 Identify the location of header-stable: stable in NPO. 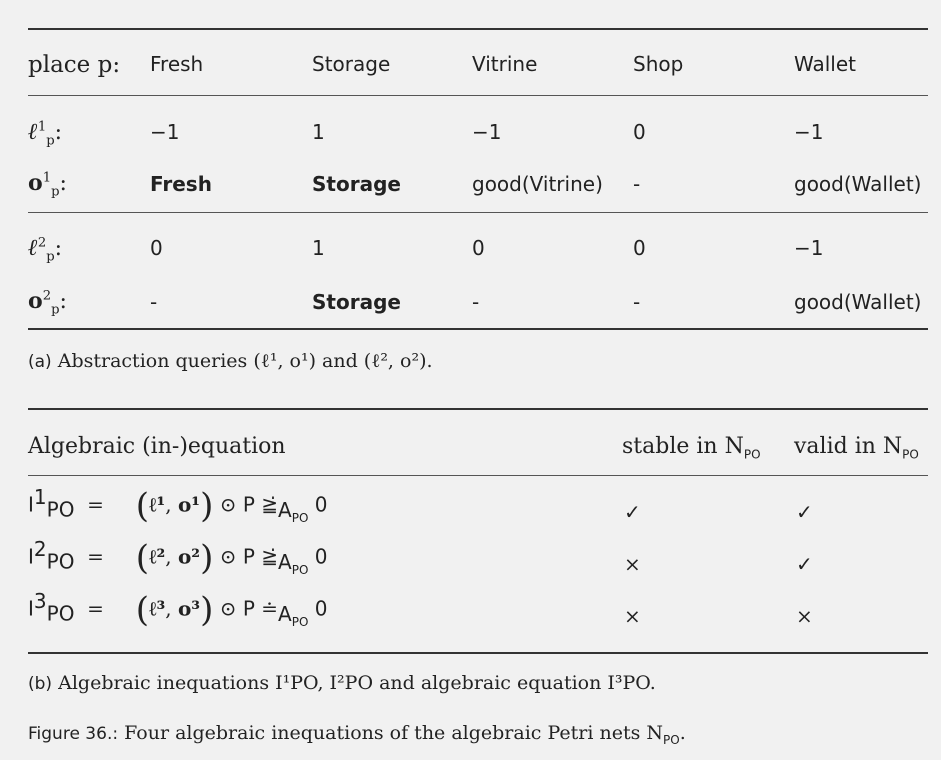
(691, 448).